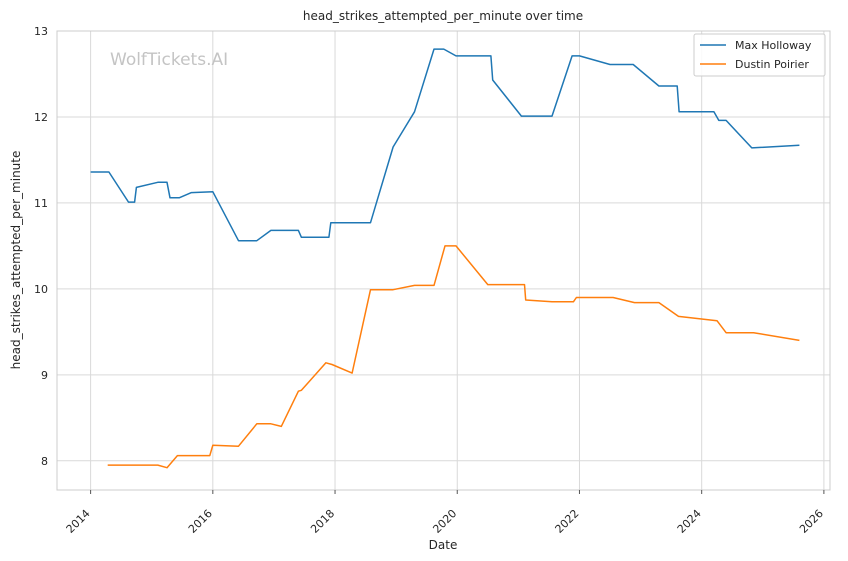  What do you see at coordinates (443, 545) in the screenshot?
I see `x-axis-label: Date` at bounding box center [443, 545].